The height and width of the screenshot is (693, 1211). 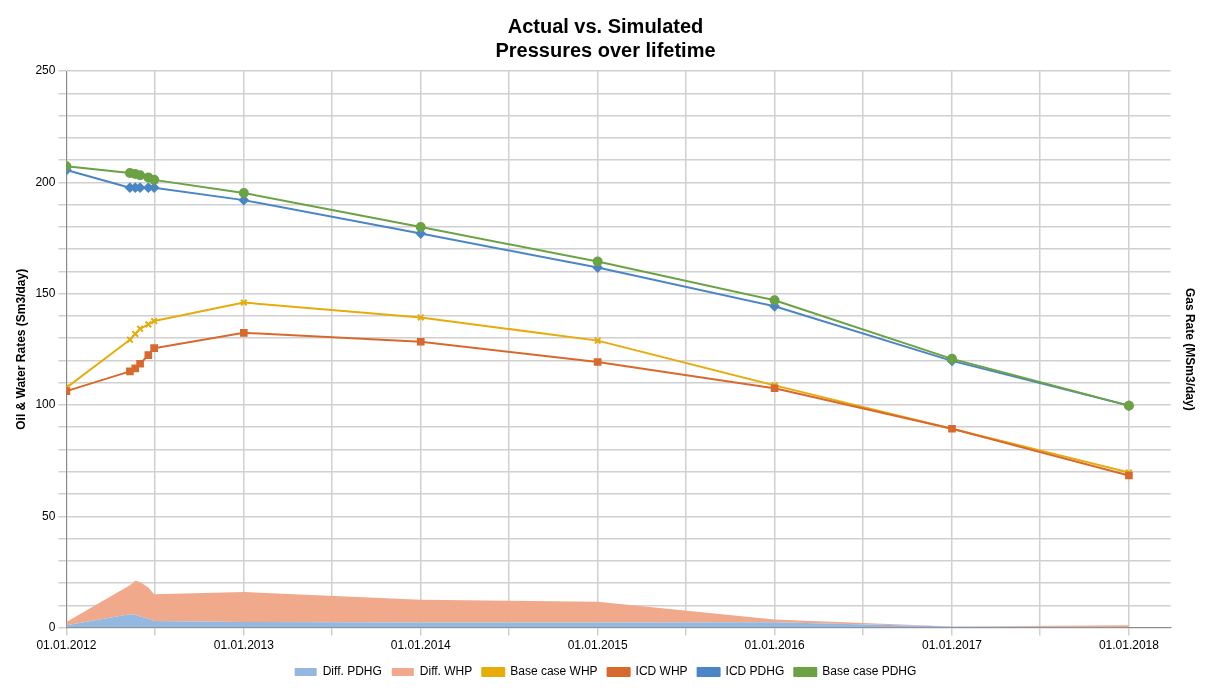 I want to click on y-tick-label: 200, so click(x=45, y=181).